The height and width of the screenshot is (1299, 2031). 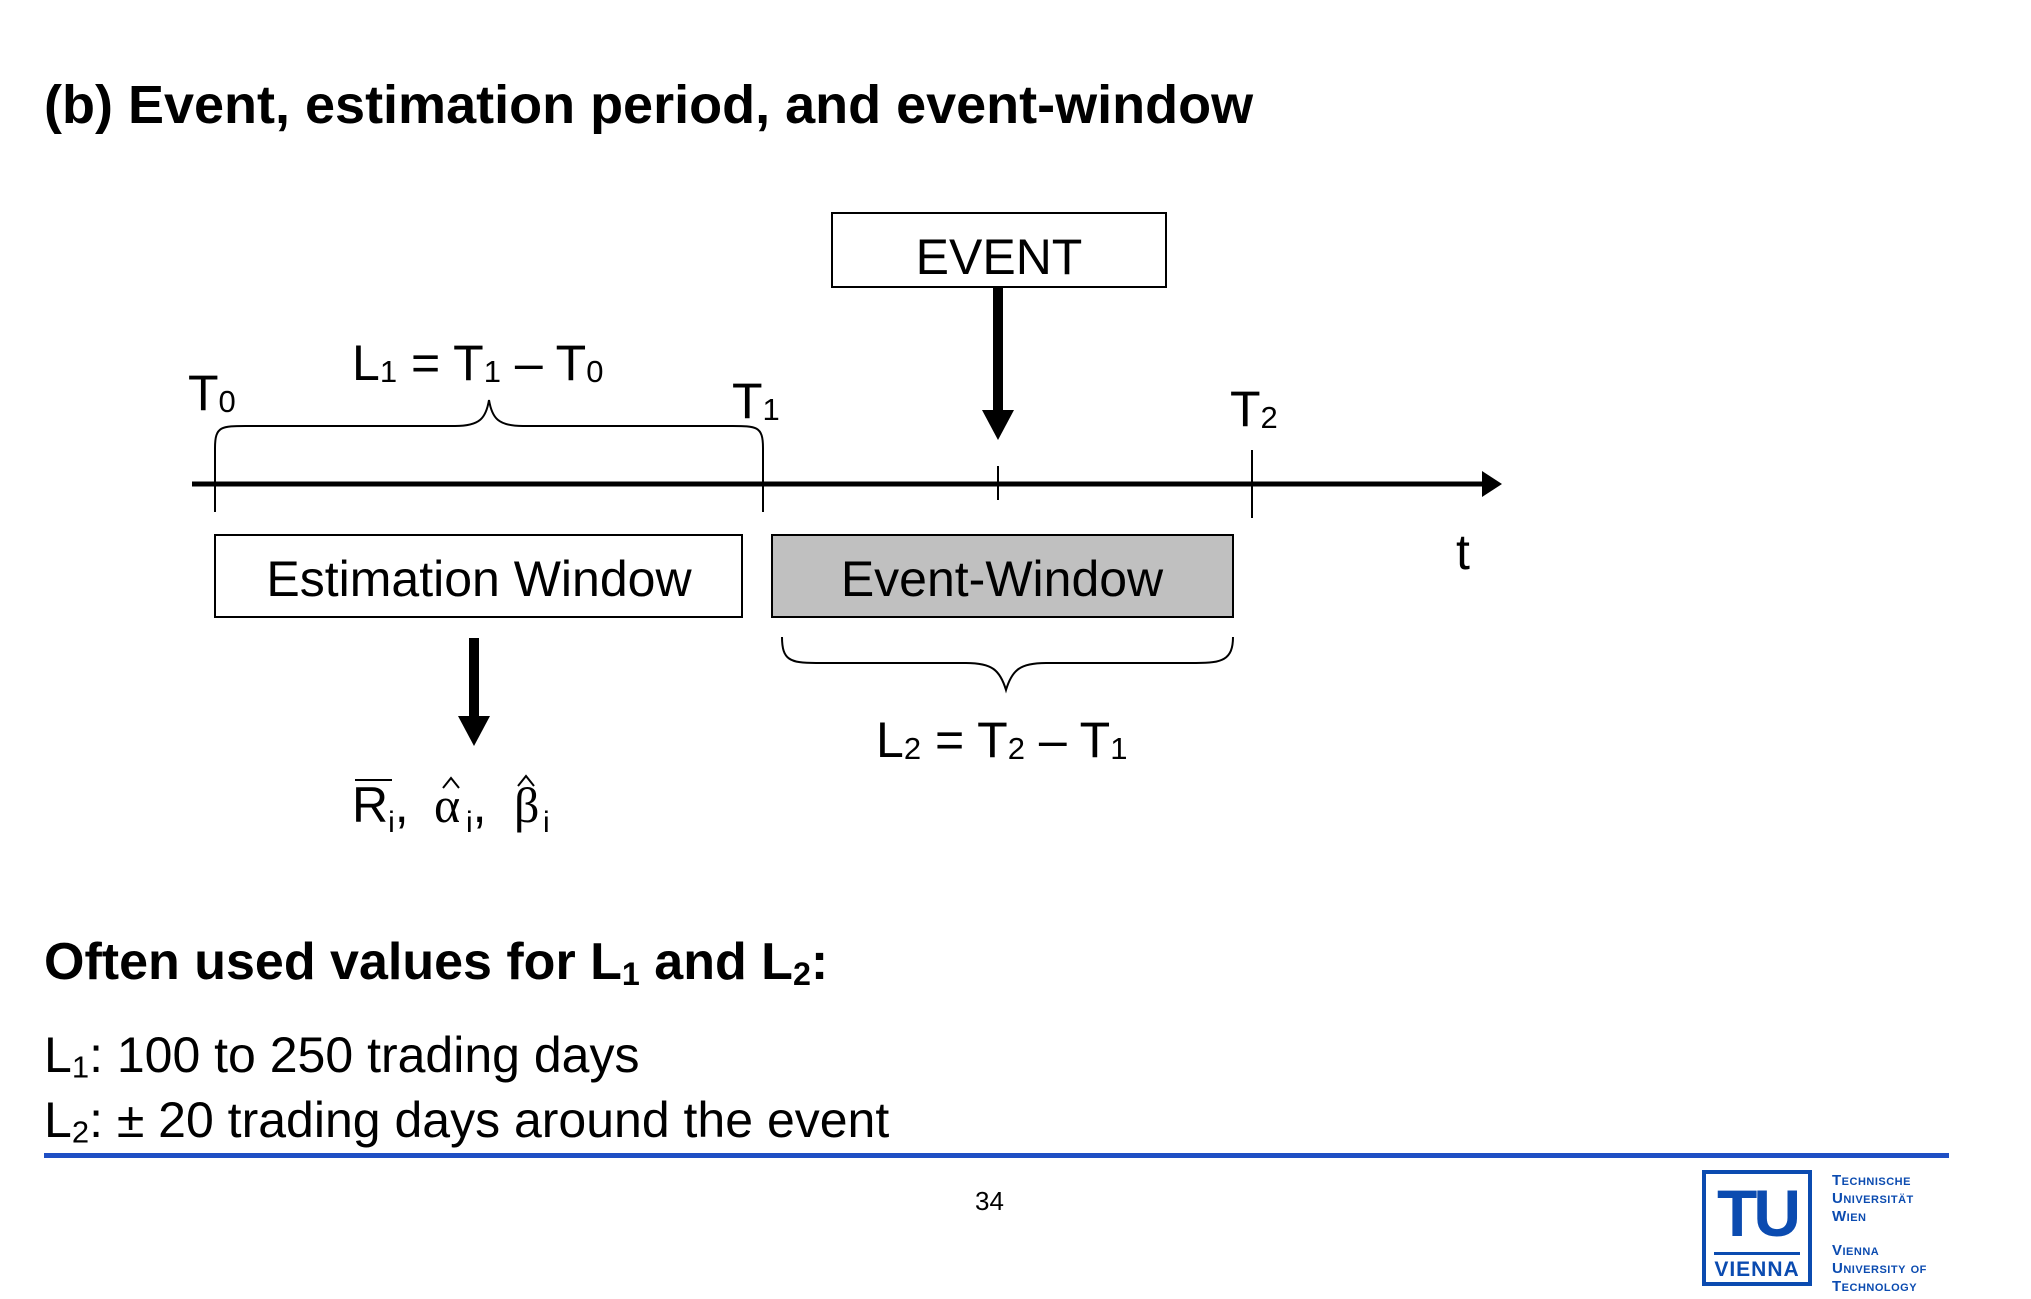 I want to click on tu-logo-bar, so click(x=1757, y=1253).